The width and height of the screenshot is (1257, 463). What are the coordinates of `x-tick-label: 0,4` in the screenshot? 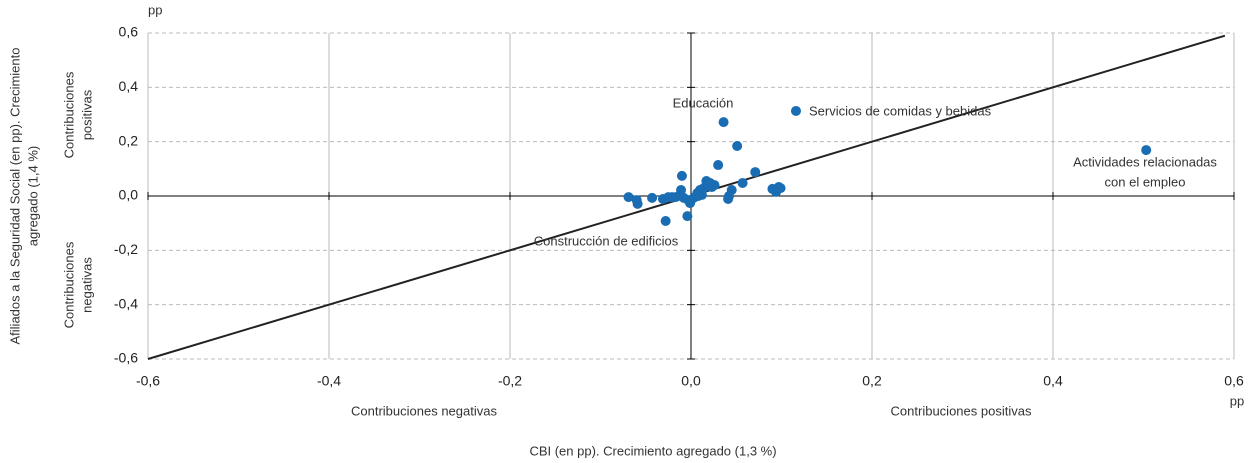 It's located at (1053, 381).